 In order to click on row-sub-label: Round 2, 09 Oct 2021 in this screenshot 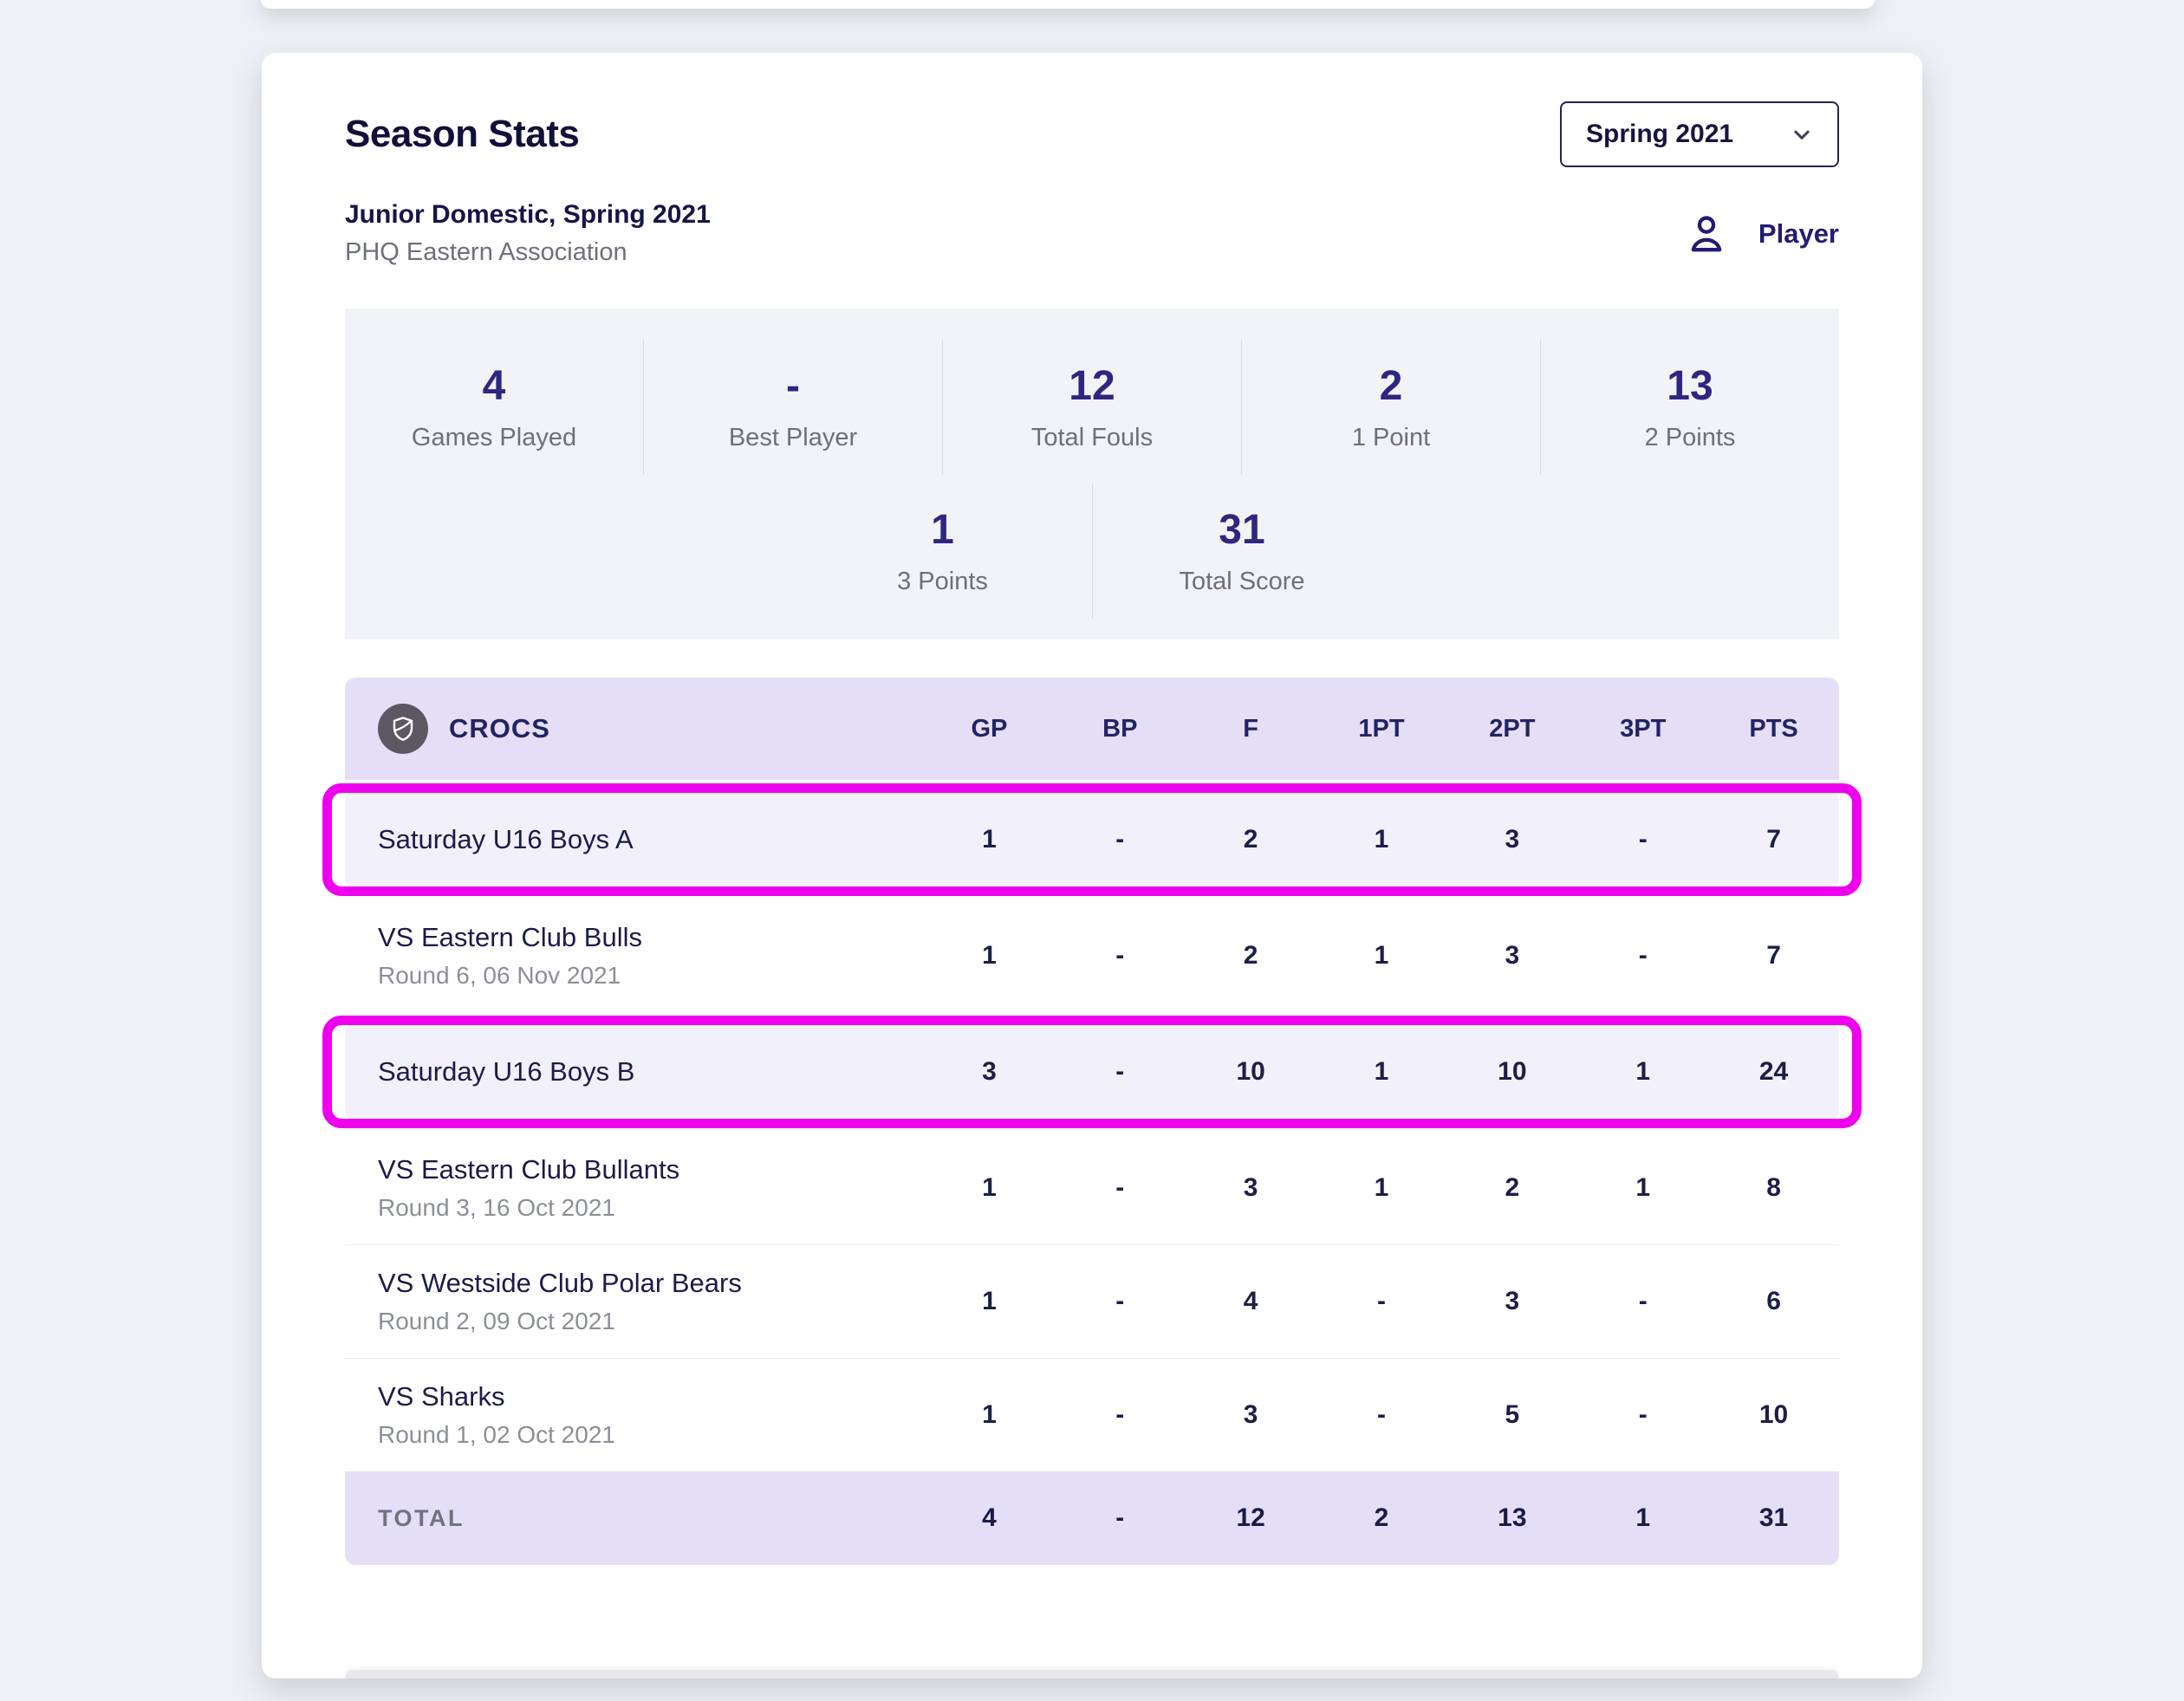, I will do `click(496, 1321)`.